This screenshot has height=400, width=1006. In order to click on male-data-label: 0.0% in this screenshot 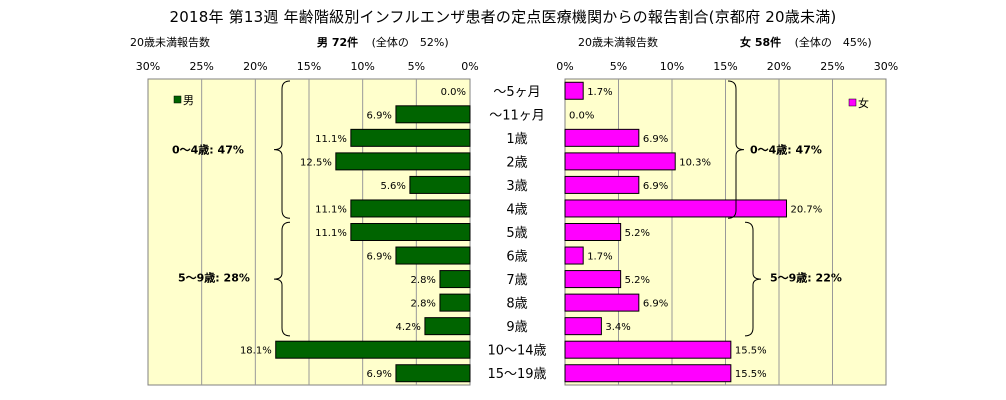, I will do `click(453, 92)`.